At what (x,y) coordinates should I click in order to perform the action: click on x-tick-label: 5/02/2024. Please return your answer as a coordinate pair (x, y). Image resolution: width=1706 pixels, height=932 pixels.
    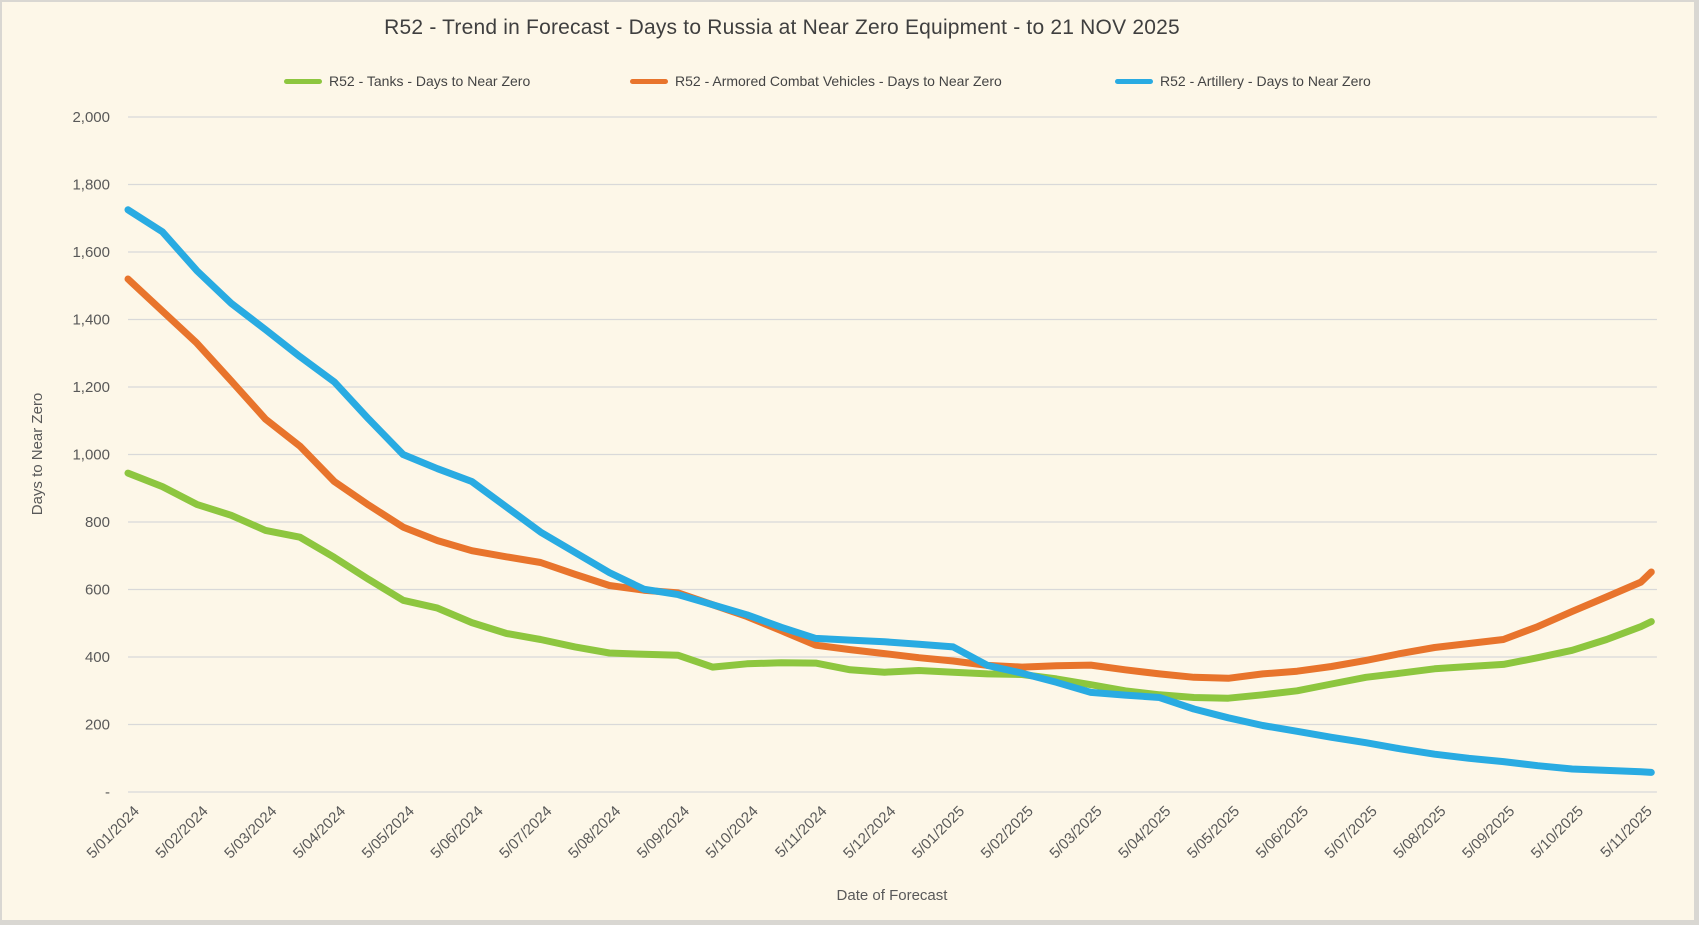
    Looking at the image, I should click on (181, 832).